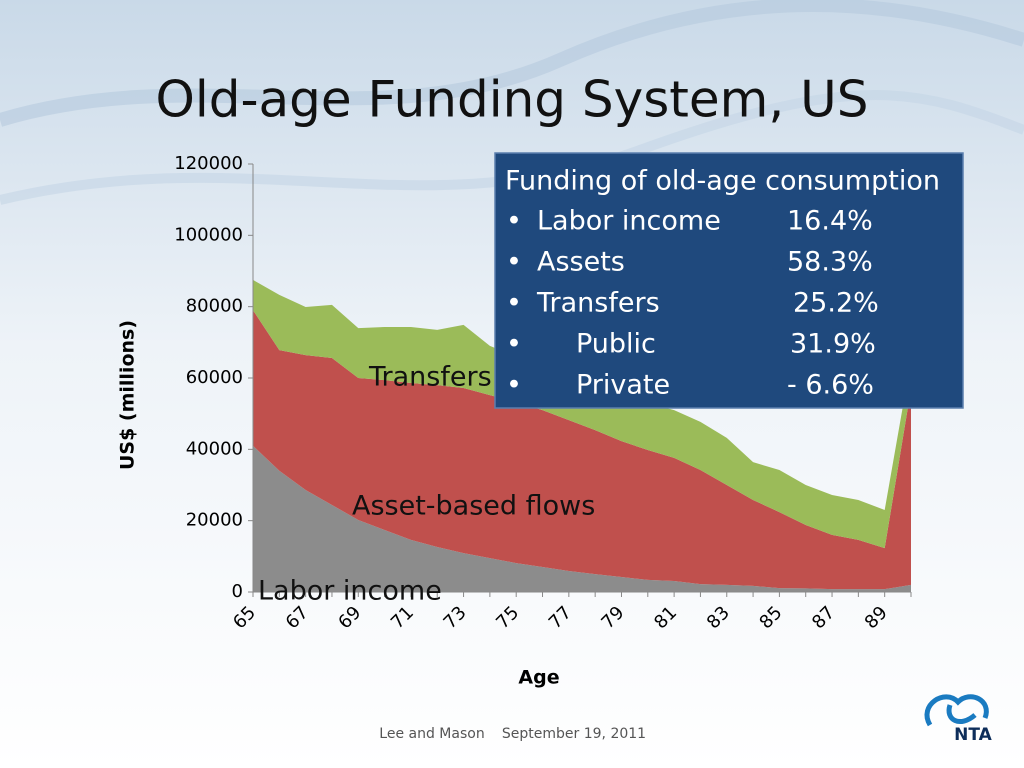 The image size is (1024, 768). What do you see at coordinates (214, 448) in the screenshot?
I see `y-tick-label: 40000` at bounding box center [214, 448].